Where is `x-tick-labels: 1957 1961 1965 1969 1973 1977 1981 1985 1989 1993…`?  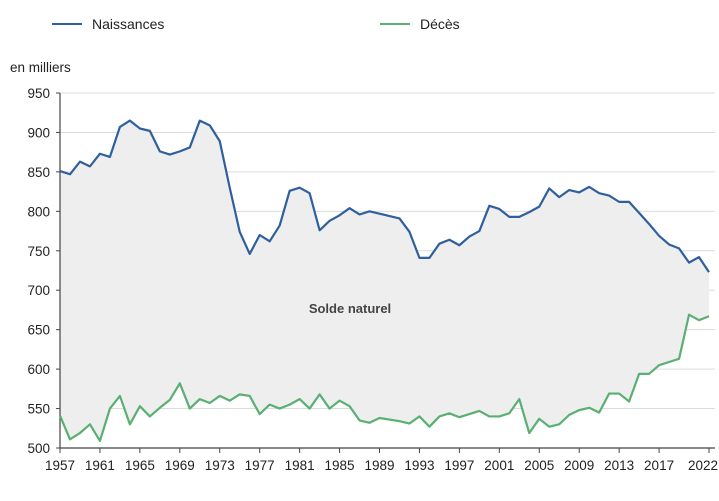
x-tick-labels: 1957 1961 1965 1969 1973 1977 1981 1985 1989 1993… is located at coordinates (381, 460).